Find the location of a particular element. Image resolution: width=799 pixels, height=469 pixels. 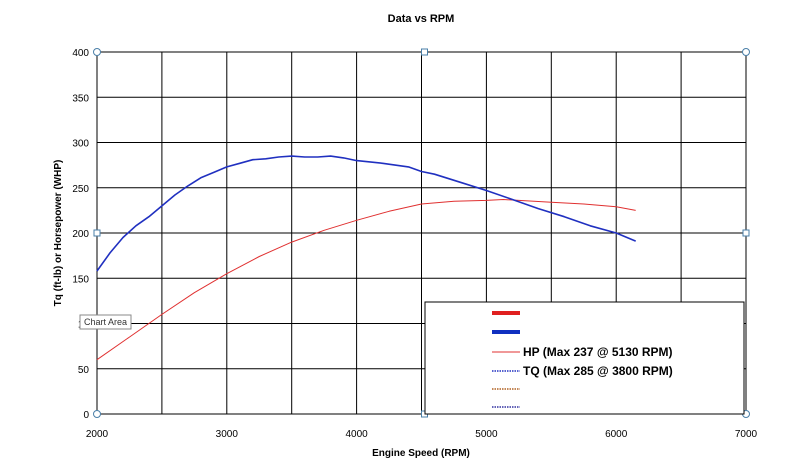

legend-label: HP (Max 237 @ 5130 RPM) is located at coordinates (598, 352).